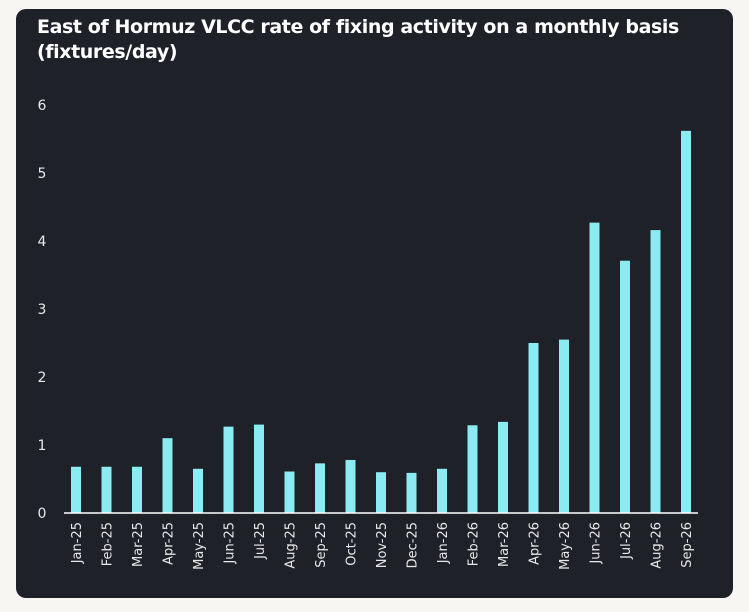  Describe the element at coordinates (443, 543) in the screenshot. I see `x-tick-label: Jan-26` at that location.